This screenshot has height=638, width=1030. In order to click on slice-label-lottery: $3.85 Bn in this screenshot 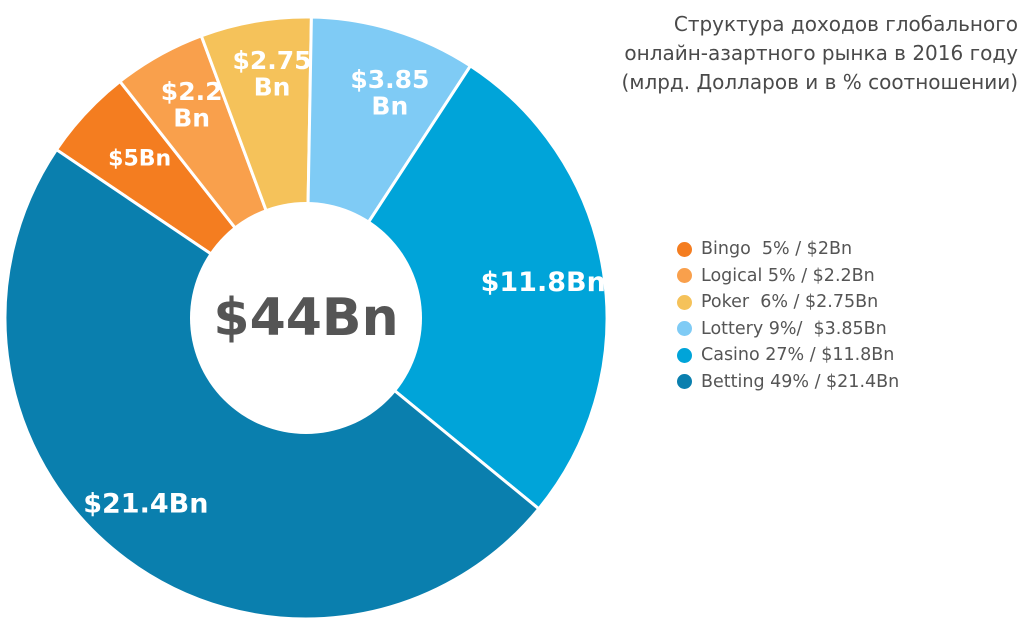, I will do `click(389, 92)`.